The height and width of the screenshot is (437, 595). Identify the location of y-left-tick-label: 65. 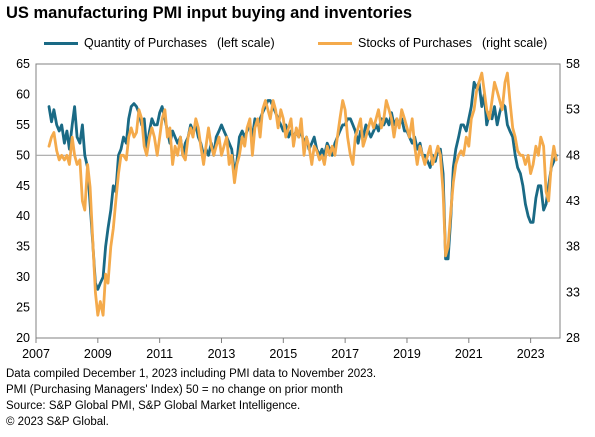
(23, 64).